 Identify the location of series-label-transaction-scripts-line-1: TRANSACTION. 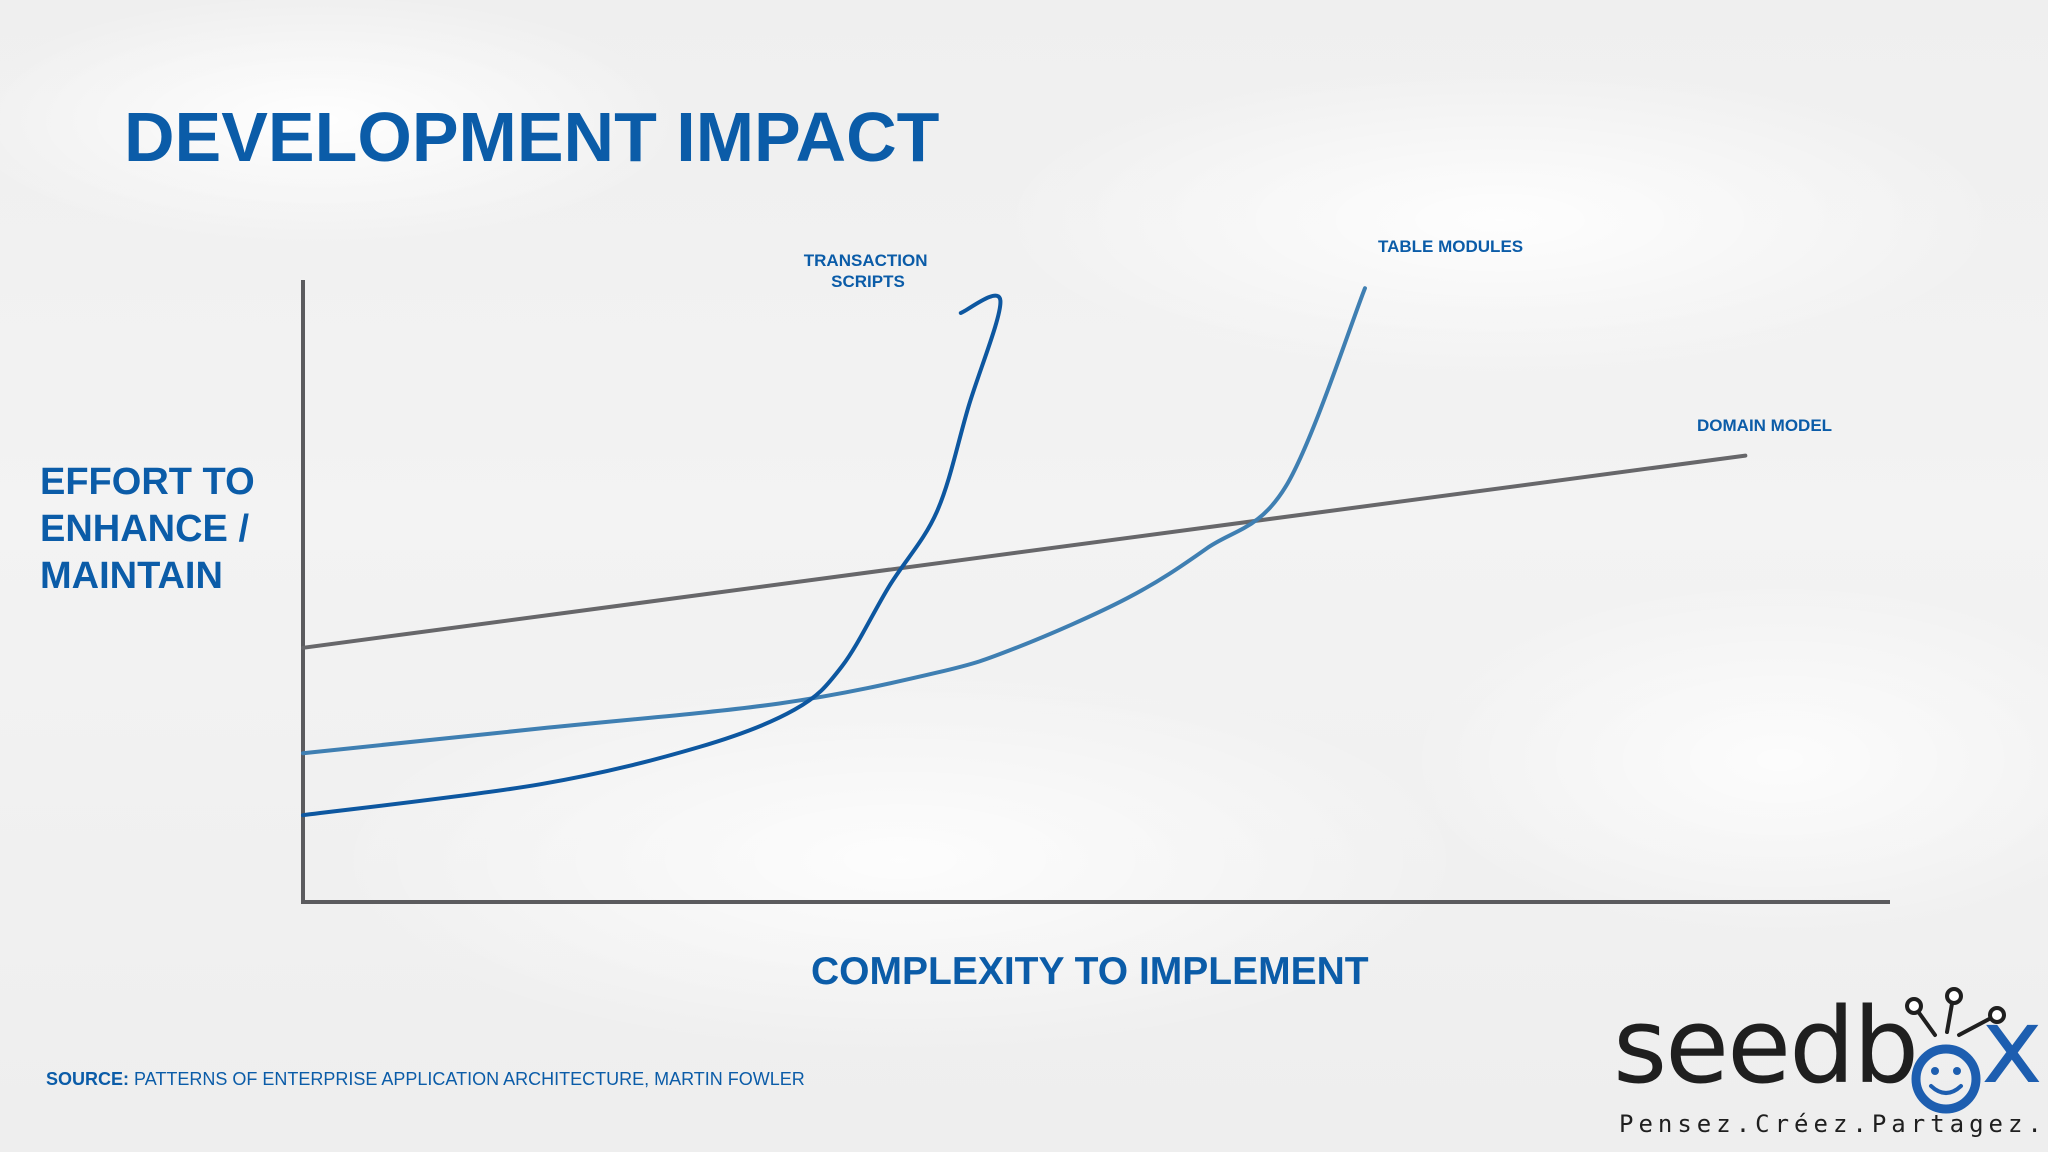
(866, 260).